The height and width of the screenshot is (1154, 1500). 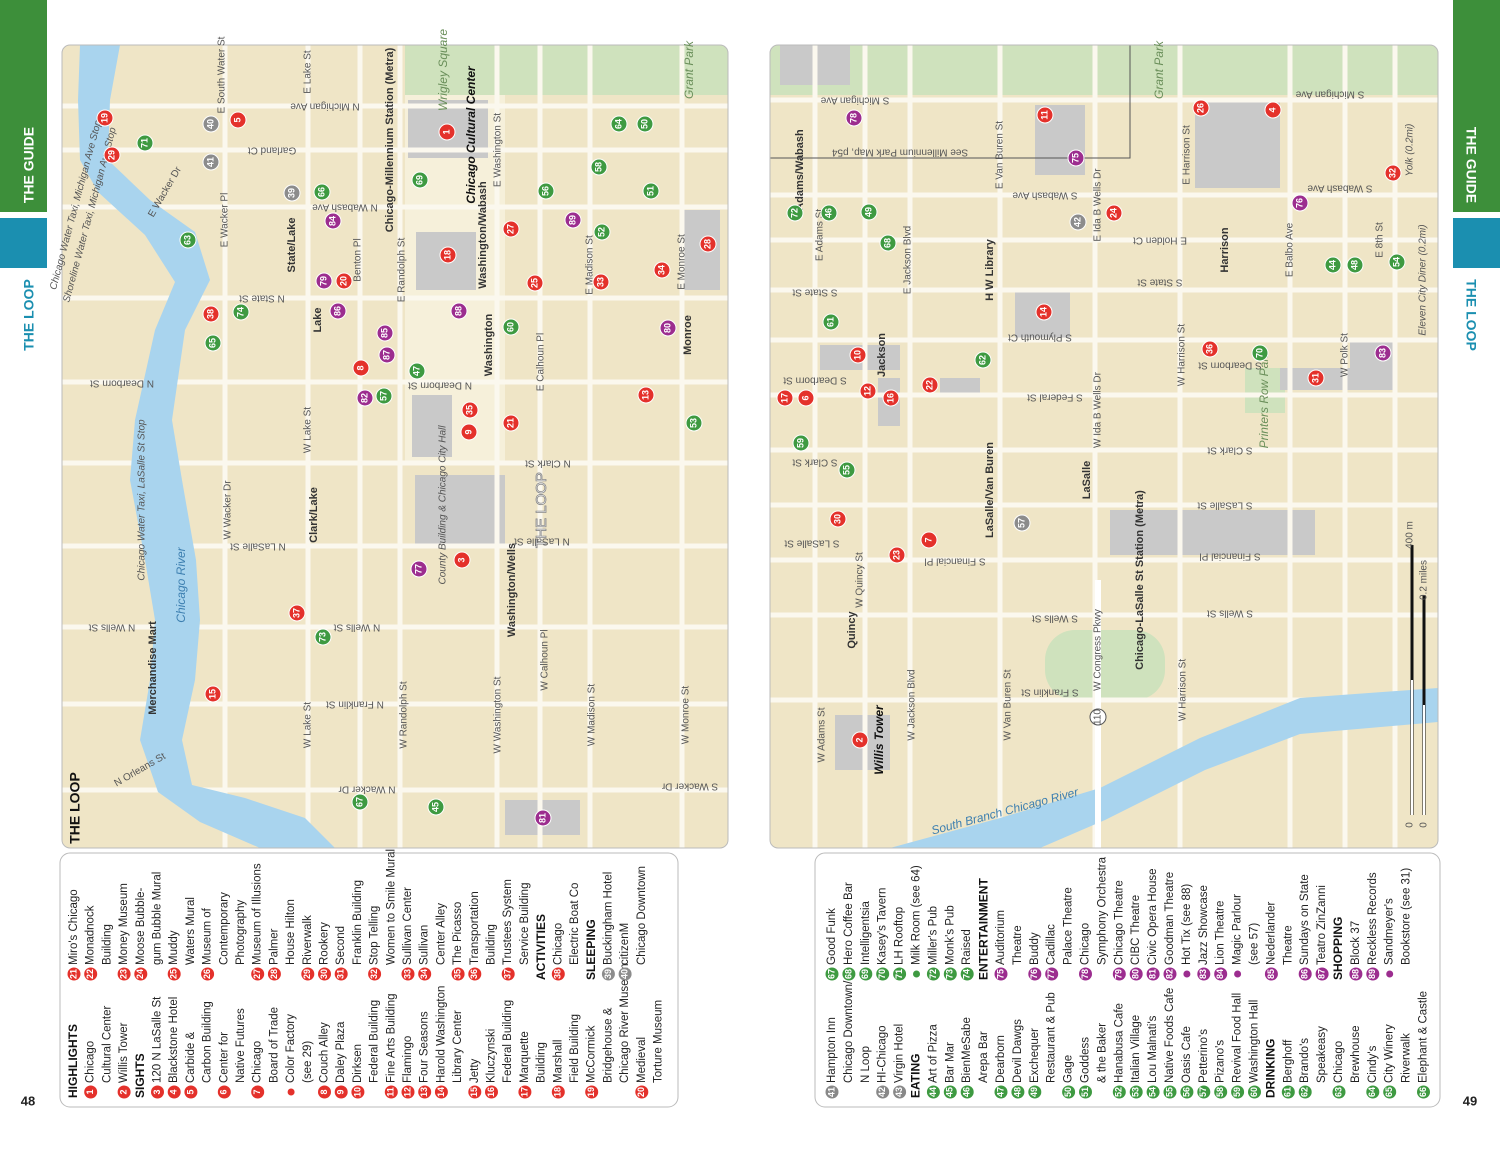 I want to click on map-label: S Wabash Ave, so click(x=1044, y=194).